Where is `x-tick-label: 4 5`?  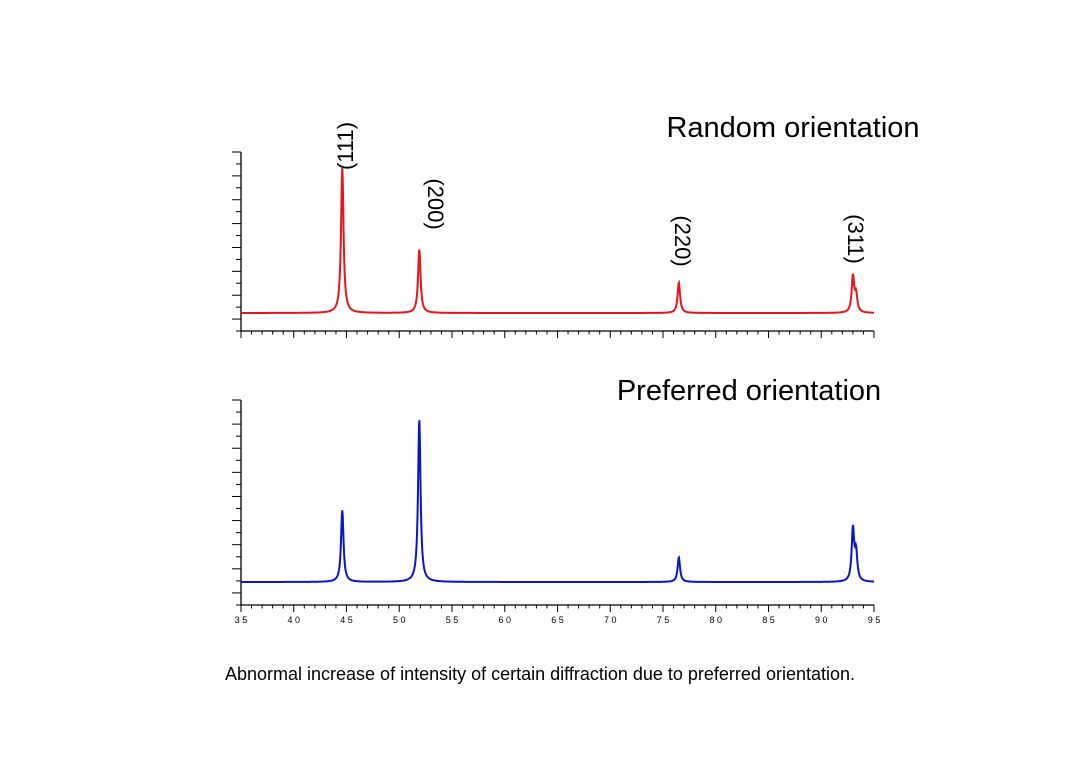
x-tick-label: 4 5 is located at coordinates (346, 620).